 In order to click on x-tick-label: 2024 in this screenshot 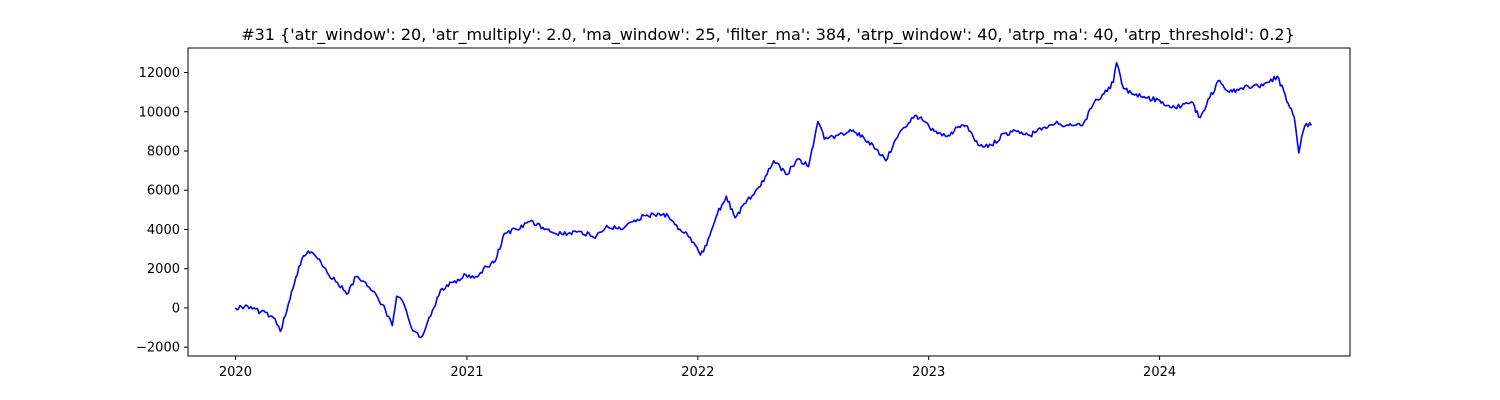, I will do `click(1159, 372)`.